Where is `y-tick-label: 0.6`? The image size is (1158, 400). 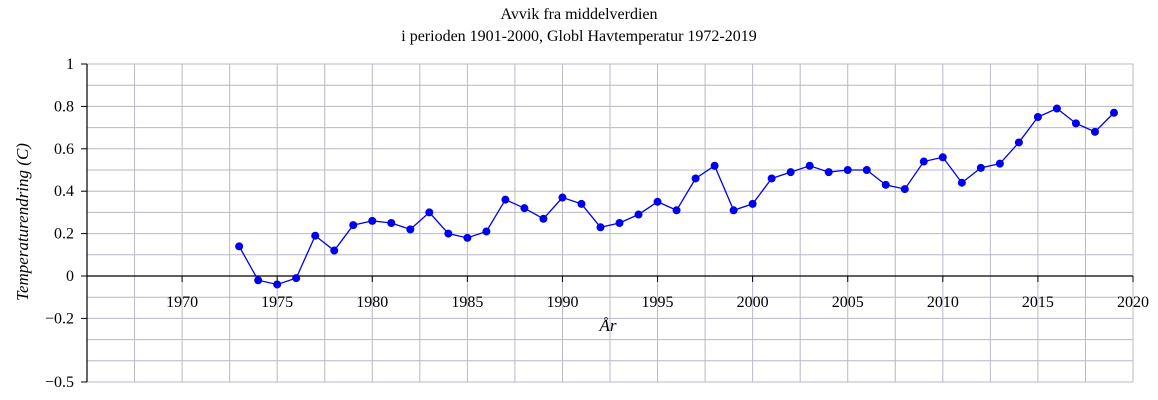 y-tick-label: 0.6 is located at coordinates (64, 149).